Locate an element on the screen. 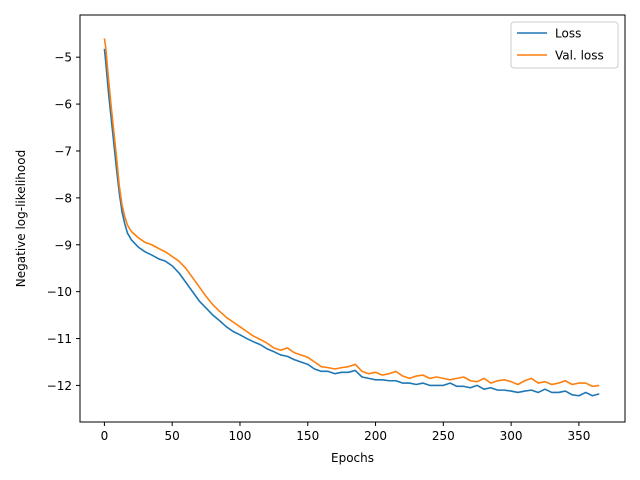 The image size is (640, 480). x-tick-label: 100 is located at coordinates (240, 436).